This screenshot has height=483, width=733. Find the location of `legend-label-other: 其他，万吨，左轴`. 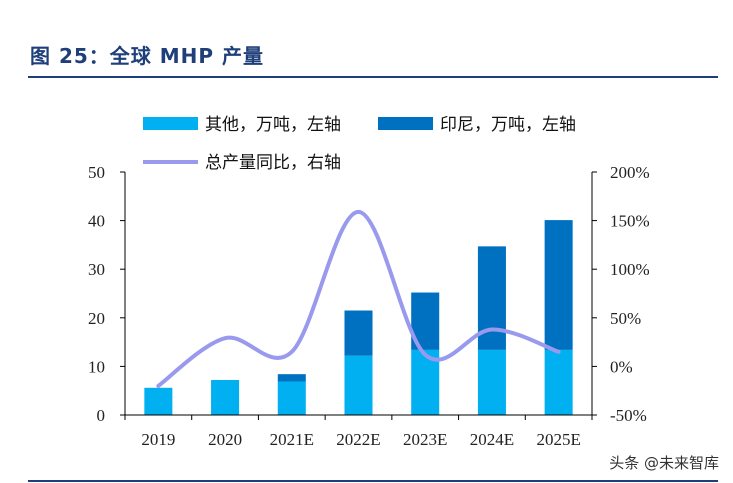

legend-label-other: 其他，万吨，左轴 is located at coordinates (273, 125).